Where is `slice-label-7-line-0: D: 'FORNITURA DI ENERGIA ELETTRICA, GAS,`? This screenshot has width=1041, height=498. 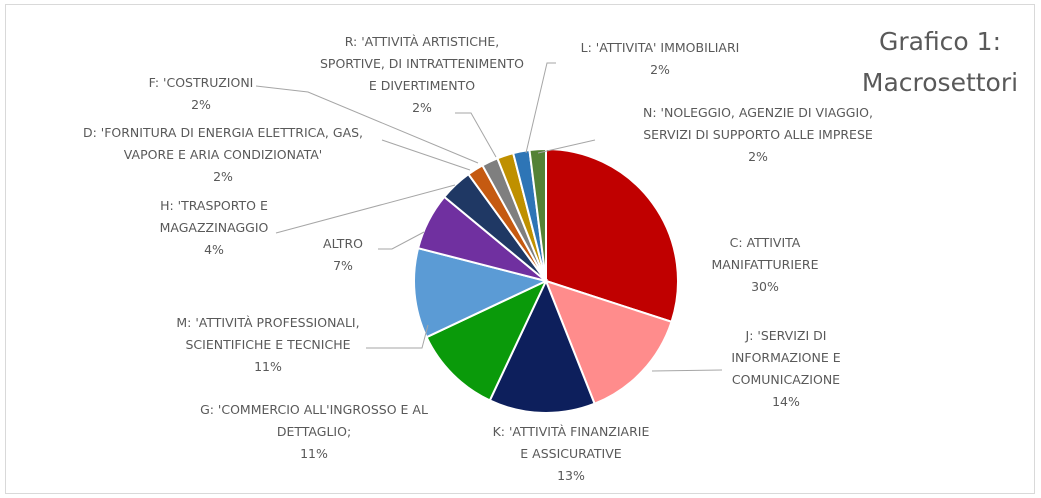 slice-label-7-line-0: D: 'FORNITURA DI ENERGIA ELETTRICA, GAS, is located at coordinates (223, 132).